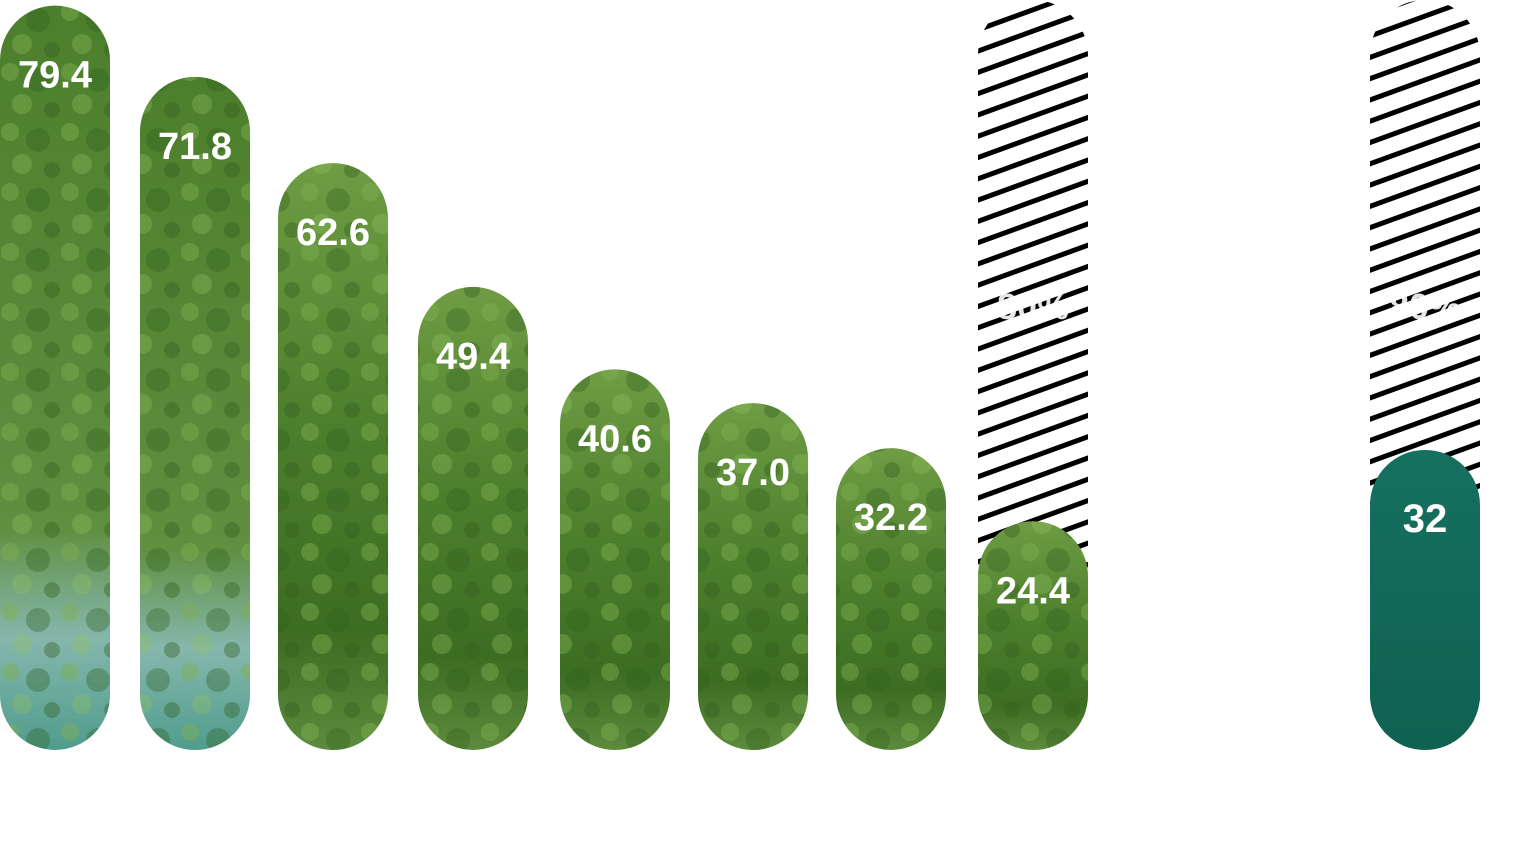  Describe the element at coordinates (1033, 306) in the screenshot. I see `target-label-7: 80%` at that location.